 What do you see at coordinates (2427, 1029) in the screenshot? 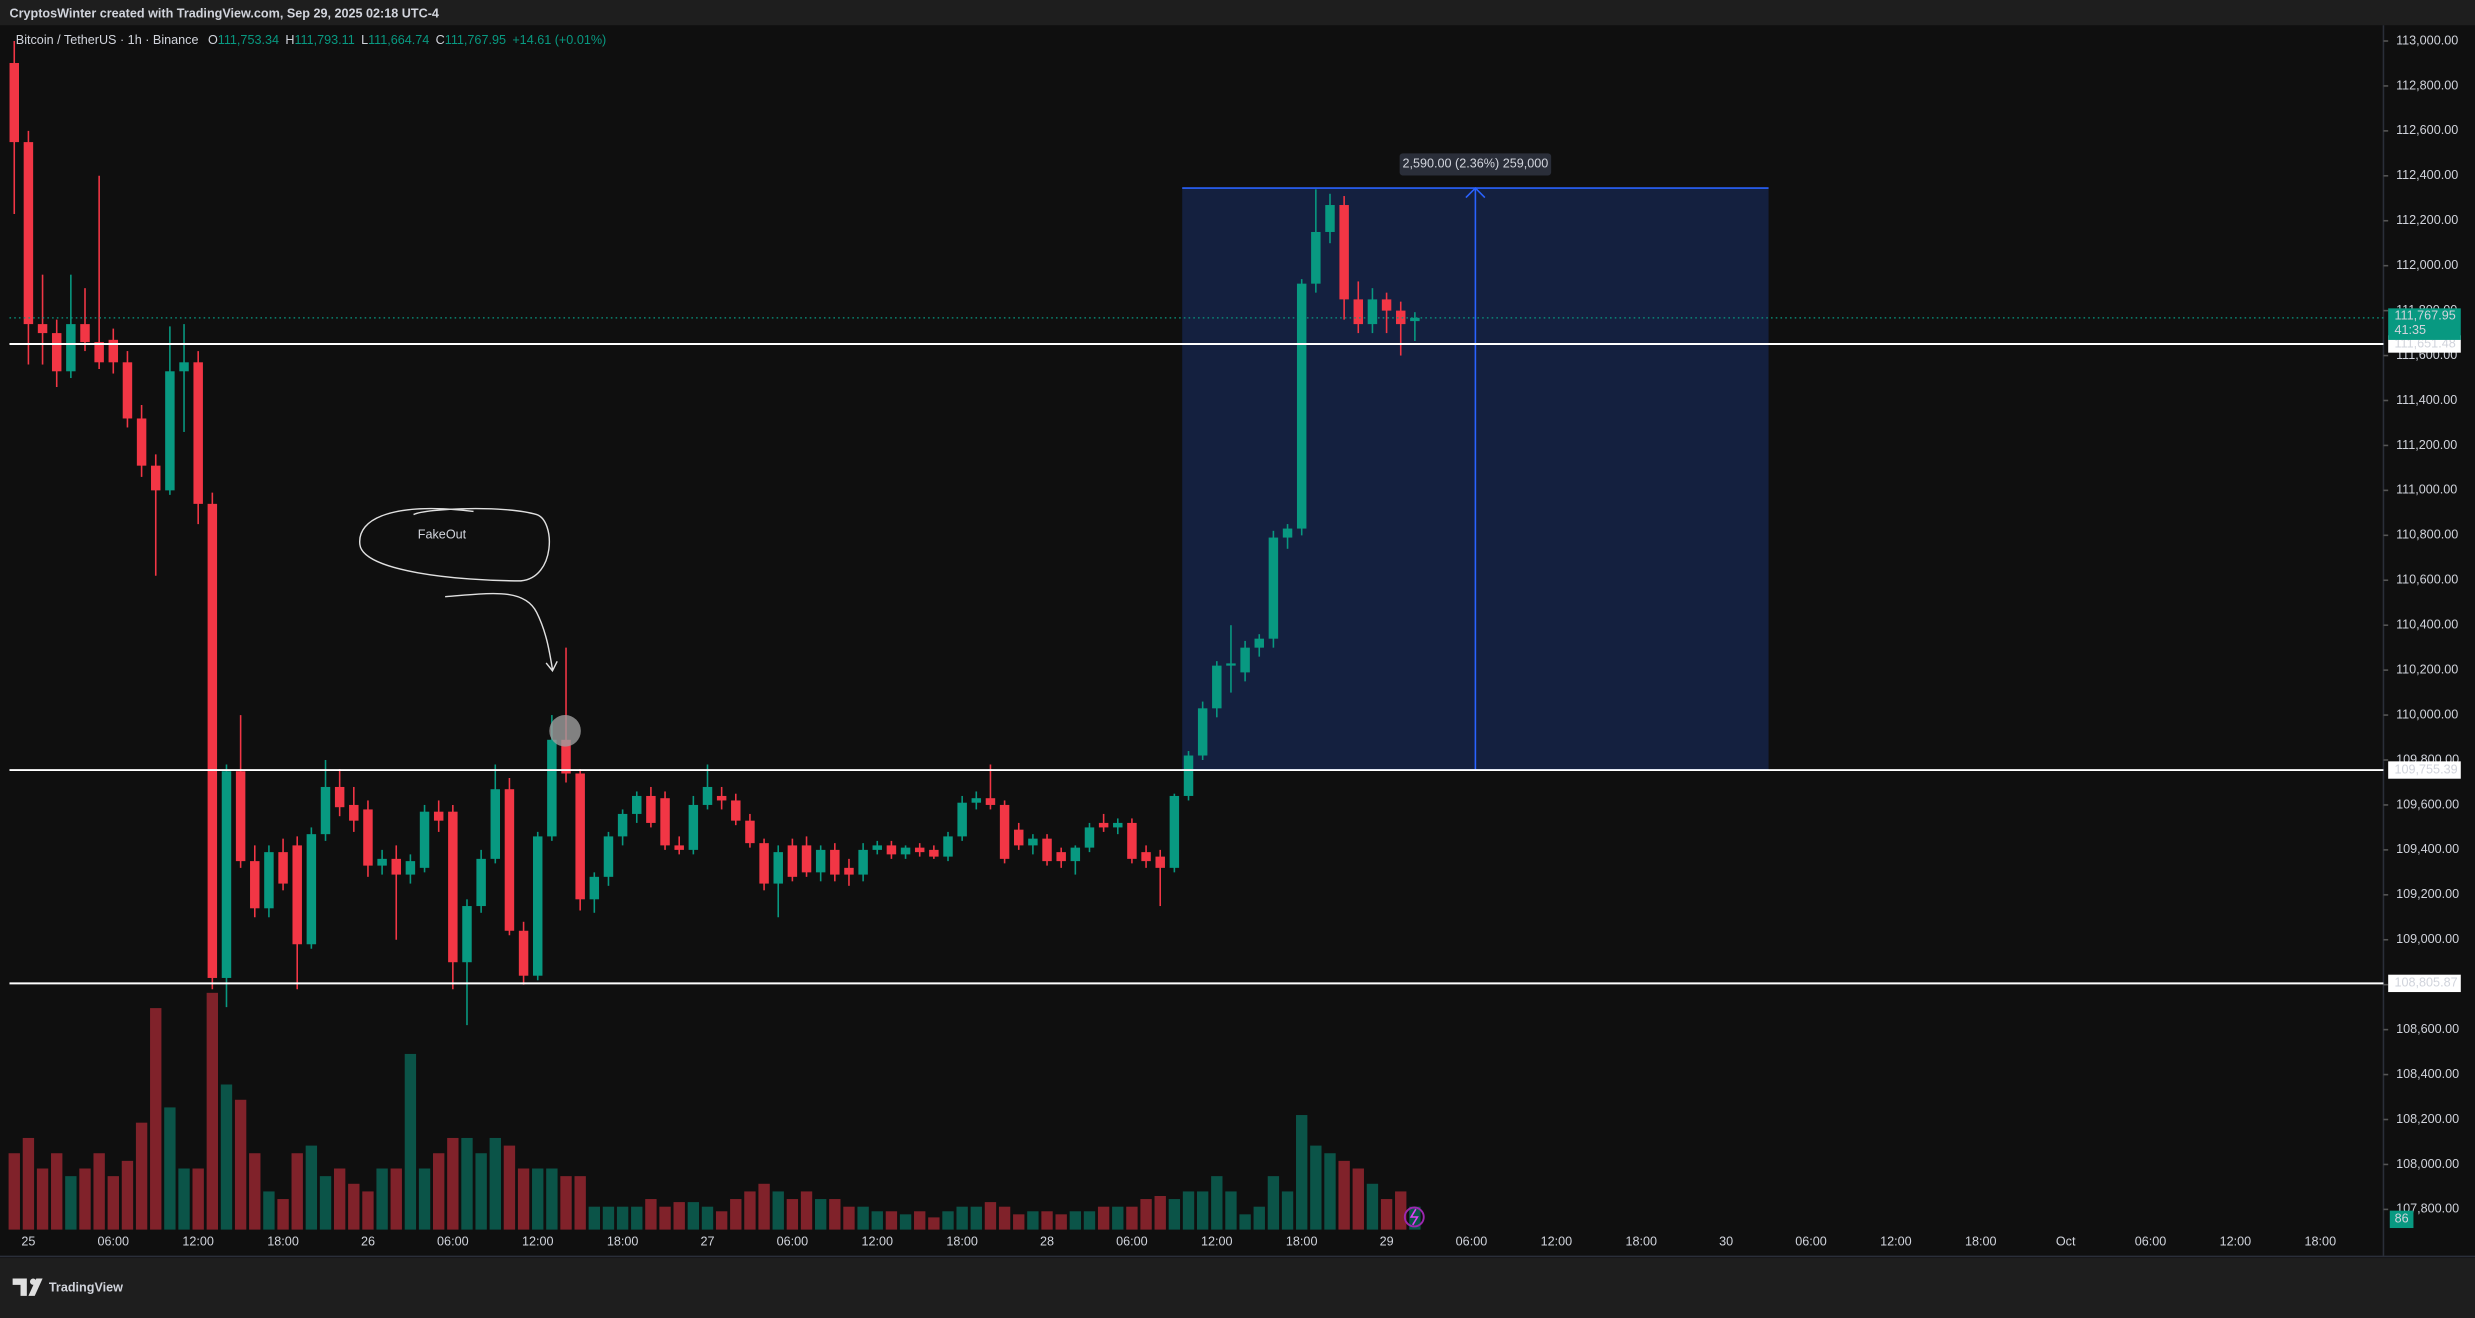
I see `y-tick-label: 108,600.00` at bounding box center [2427, 1029].